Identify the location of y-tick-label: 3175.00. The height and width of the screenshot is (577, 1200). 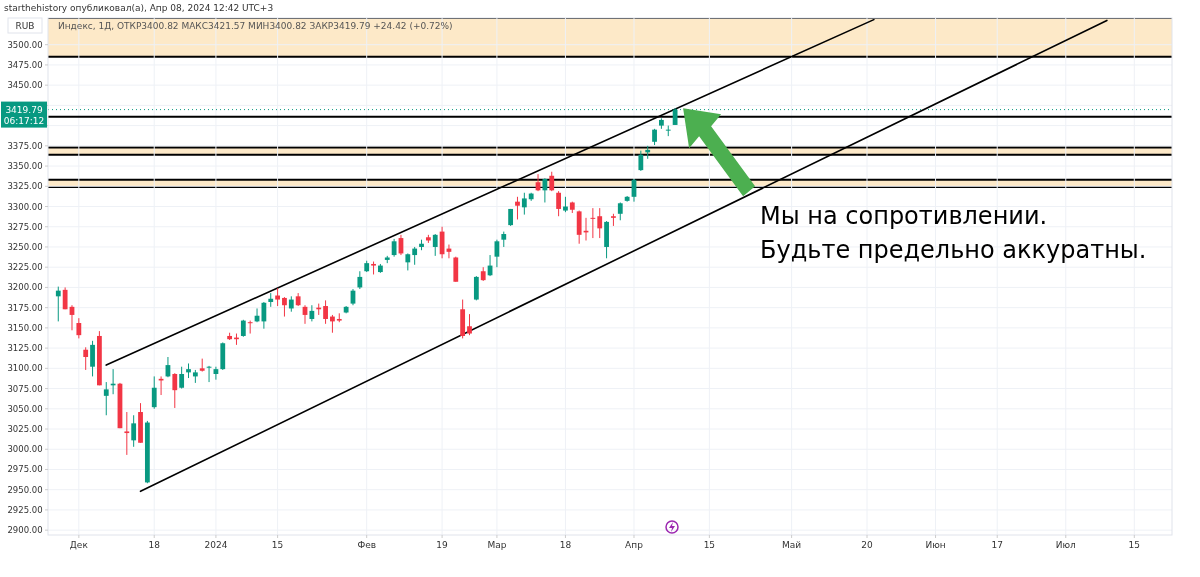
(25, 307).